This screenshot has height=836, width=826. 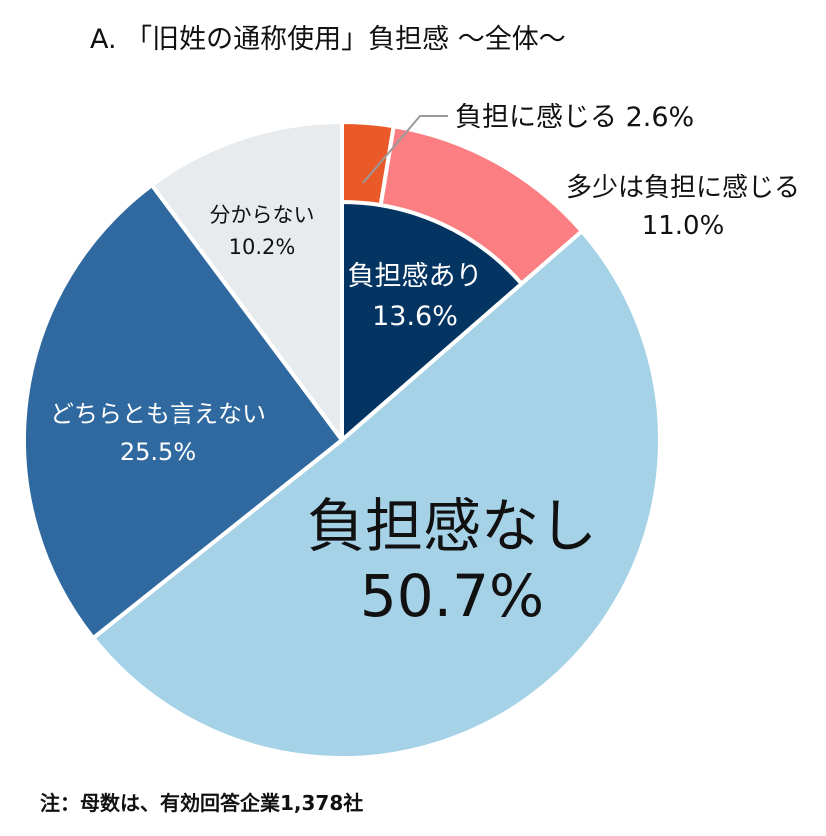 What do you see at coordinates (683, 207) in the screenshot?
I see `pie-label-2: 多少は負担に感じる 11.0%` at bounding box center [683, 207].